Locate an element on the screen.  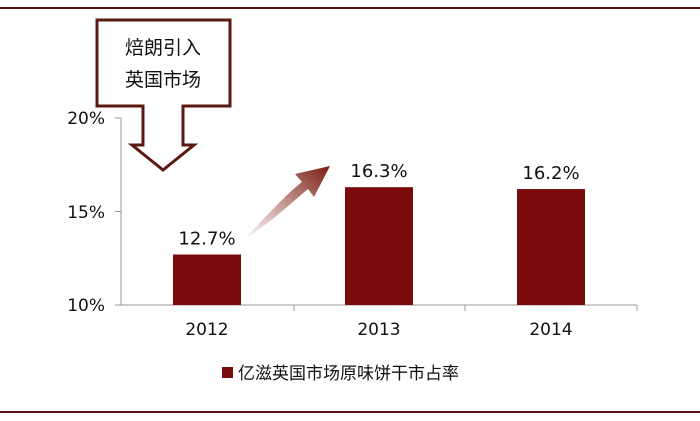
growth-arrow is located at coordinates (286, 203).